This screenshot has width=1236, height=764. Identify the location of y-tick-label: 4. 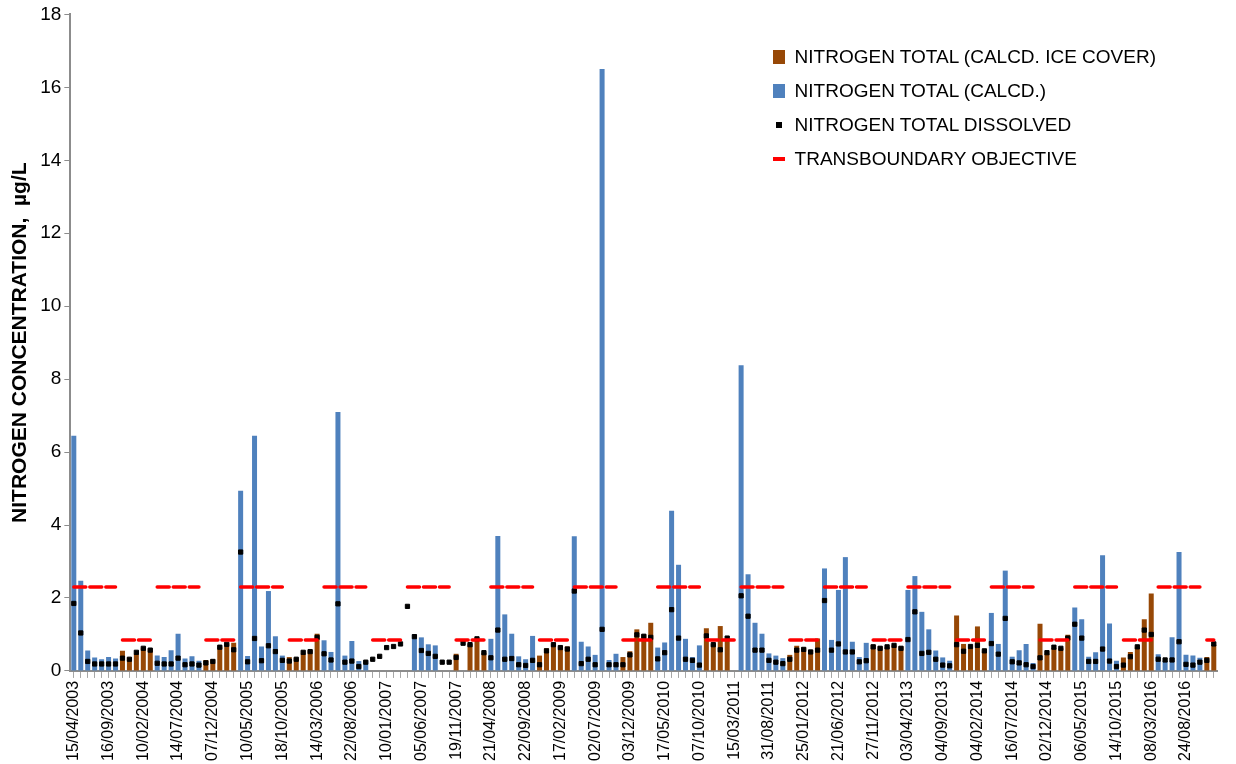
(56, 524).